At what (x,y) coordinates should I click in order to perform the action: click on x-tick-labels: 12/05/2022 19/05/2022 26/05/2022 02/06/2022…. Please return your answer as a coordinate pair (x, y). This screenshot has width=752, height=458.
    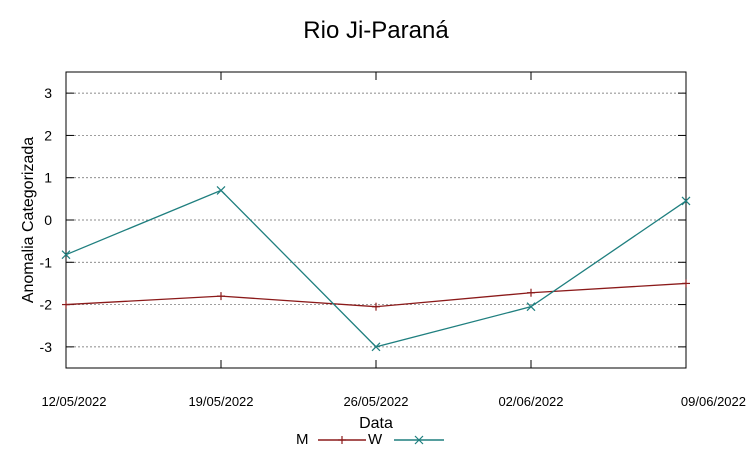
    Looking at the image, I should click on (393, 401).